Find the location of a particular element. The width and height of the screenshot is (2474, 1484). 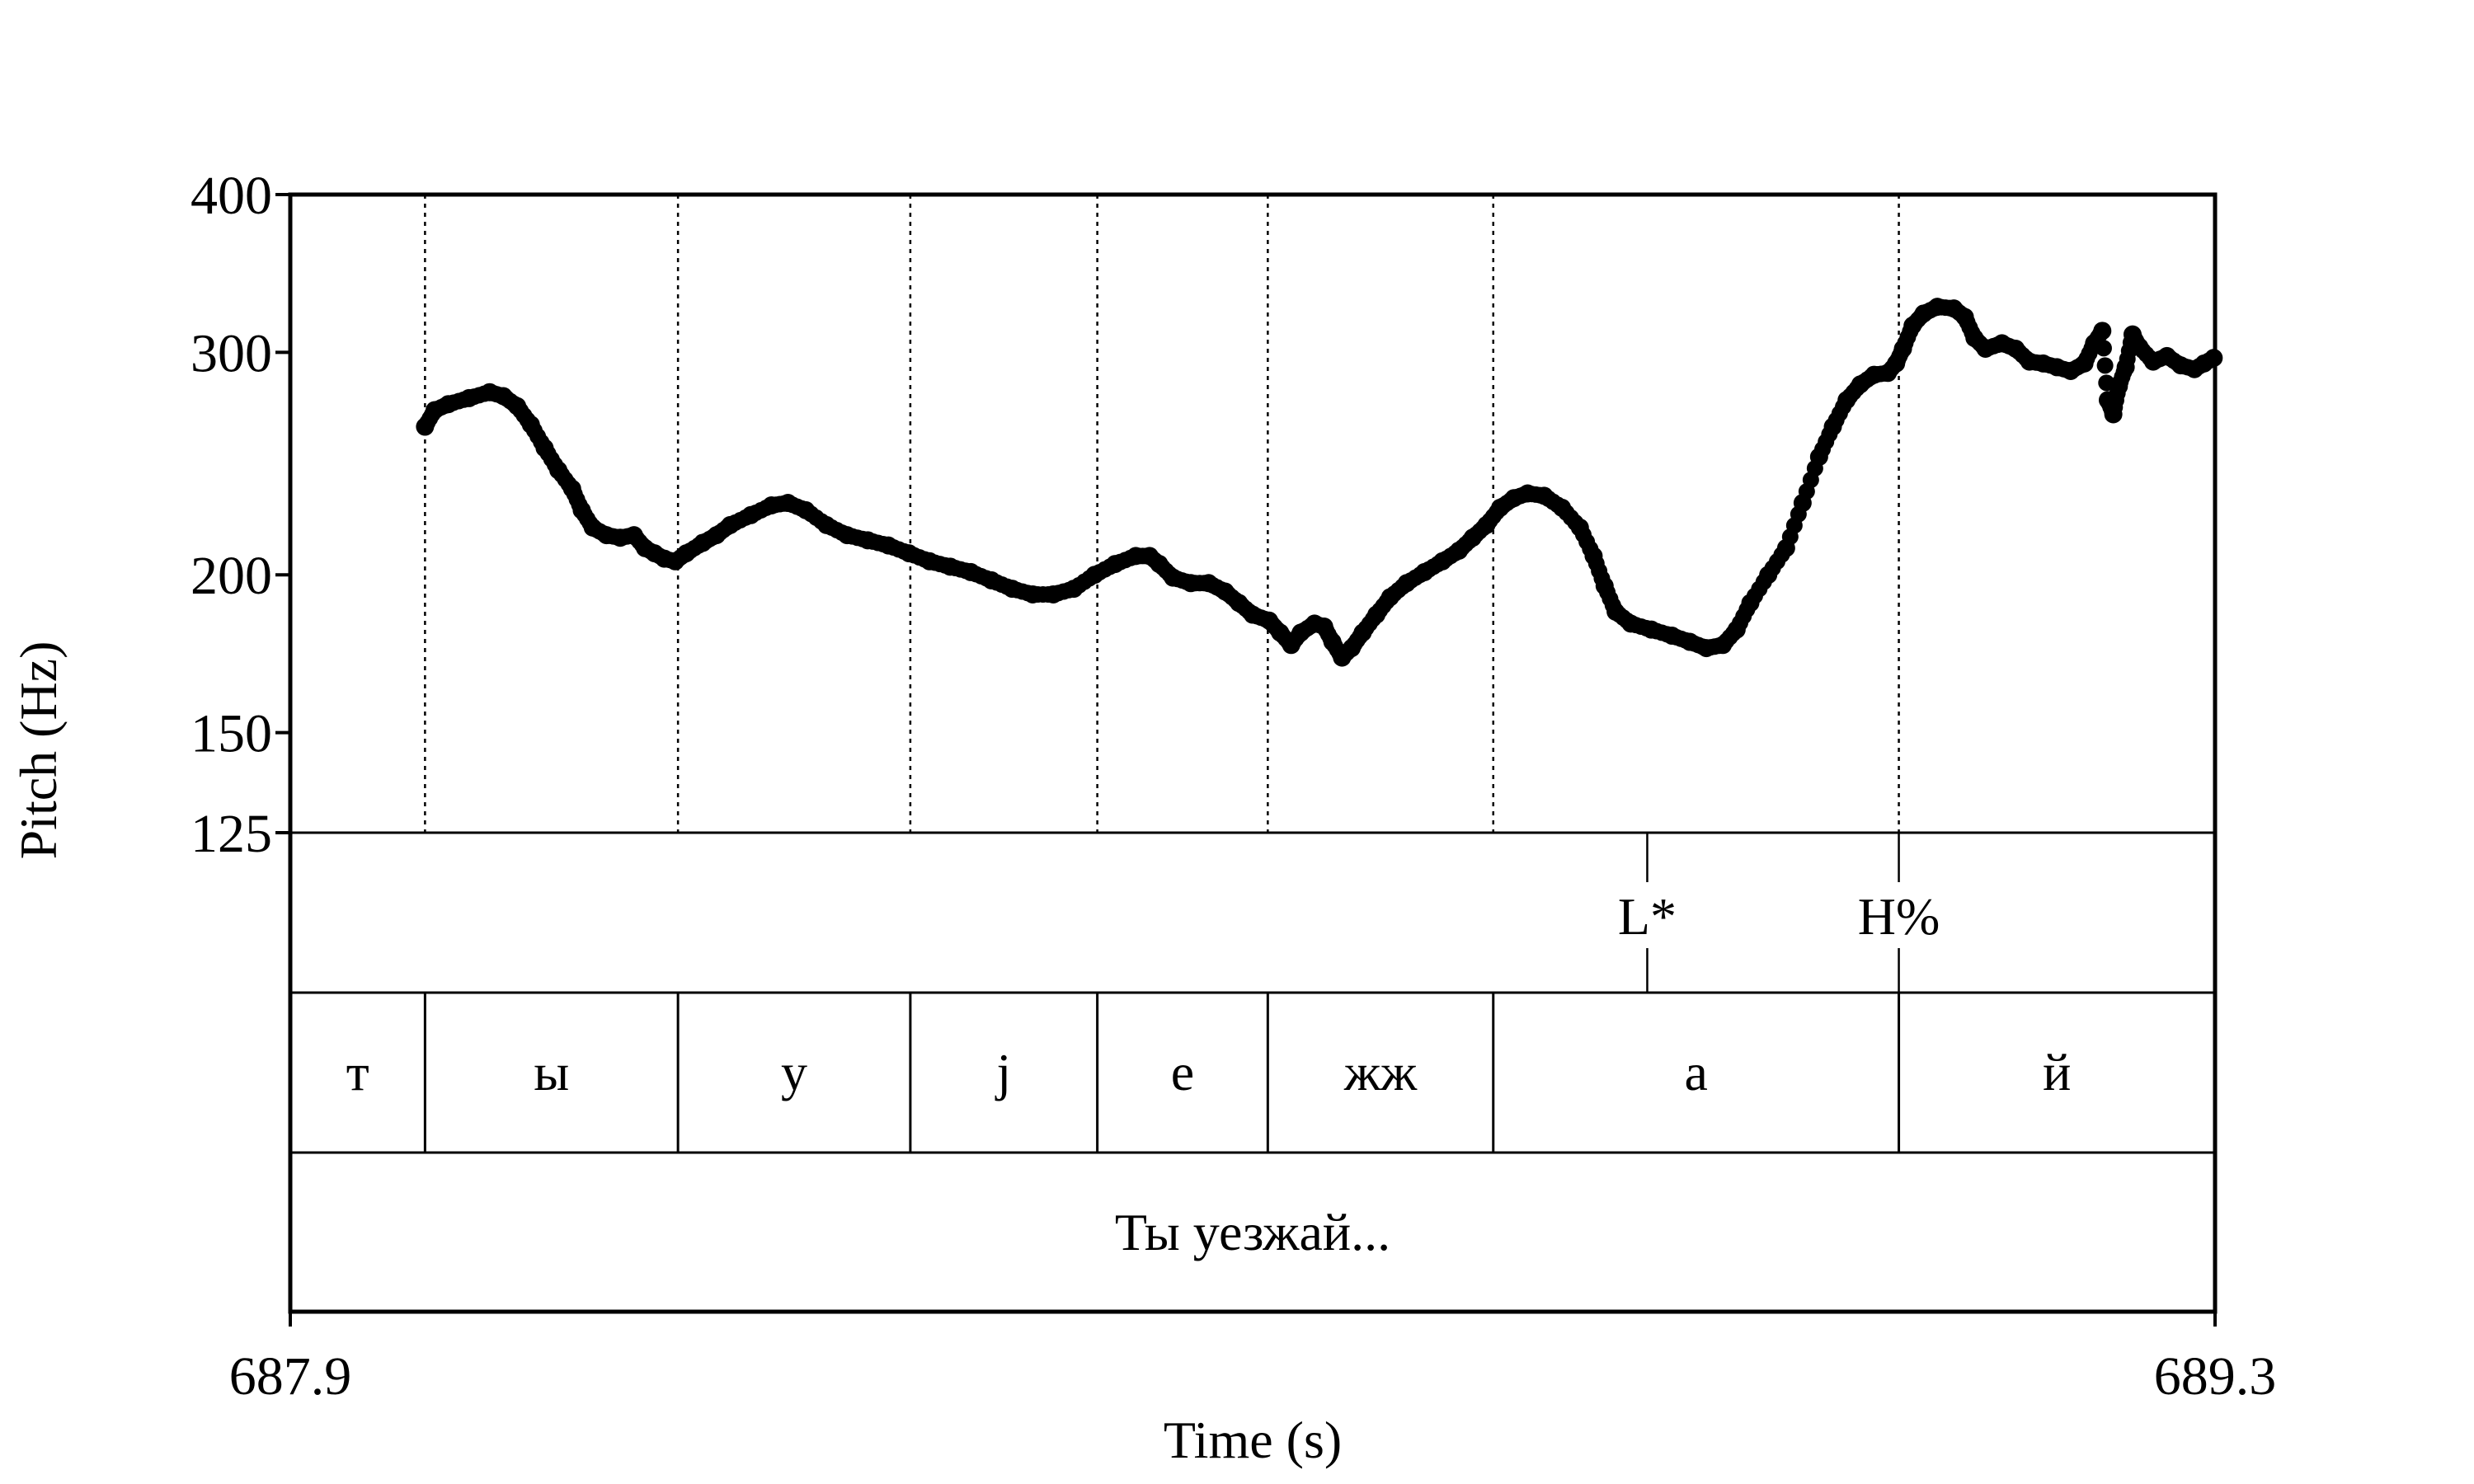

segment-label: й is located at coordinates (2057, 1072).